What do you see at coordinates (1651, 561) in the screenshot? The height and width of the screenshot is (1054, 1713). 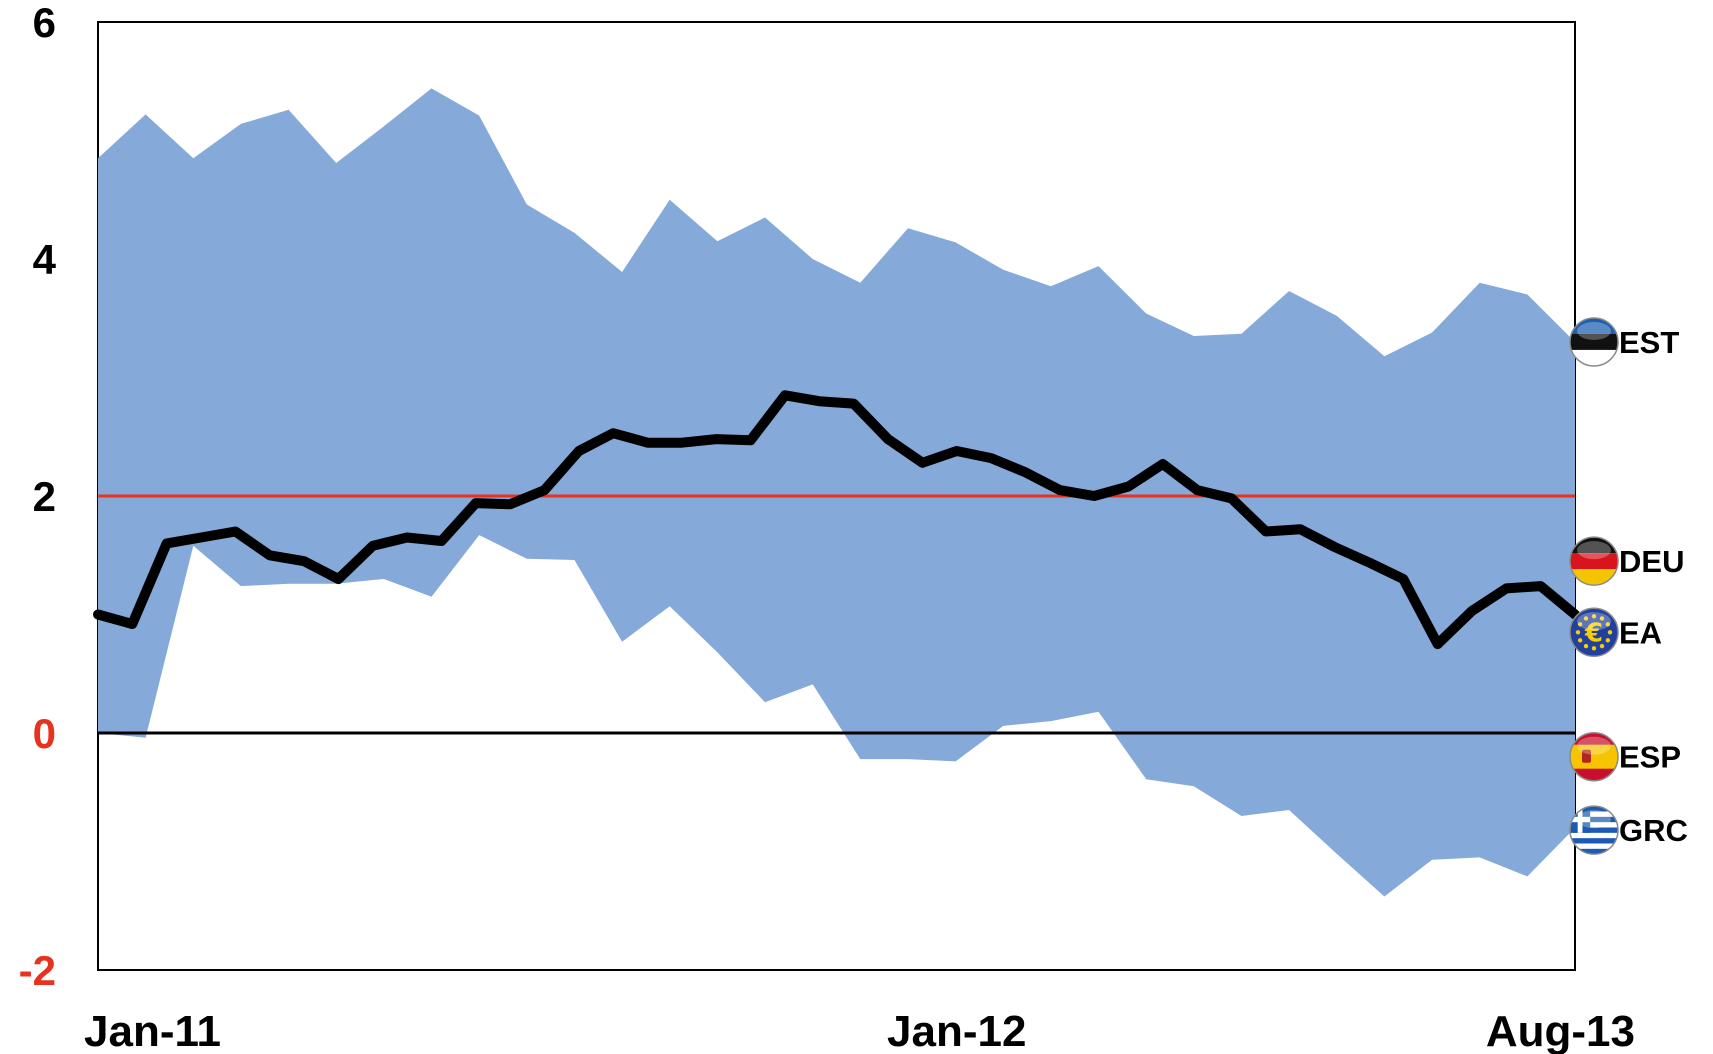 I see `marker-label: DEU` at bounding box center [1651, 561].